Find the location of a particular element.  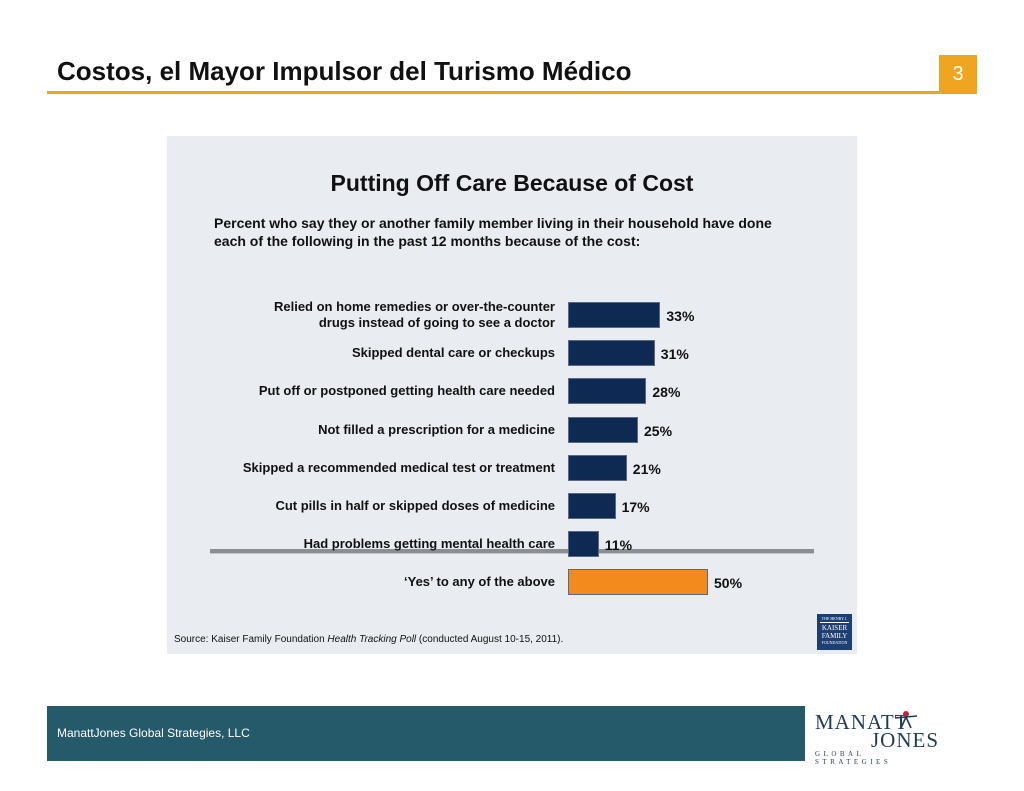

value-label: 33% is located at coordinates (680, 316).